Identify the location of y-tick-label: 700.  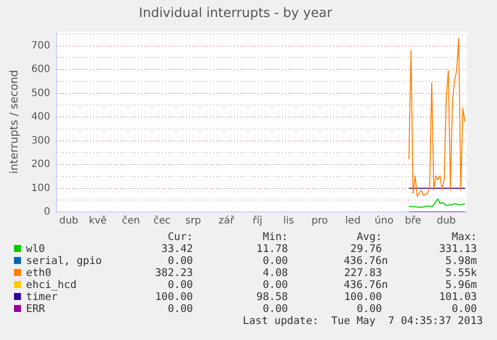
(40, 46).